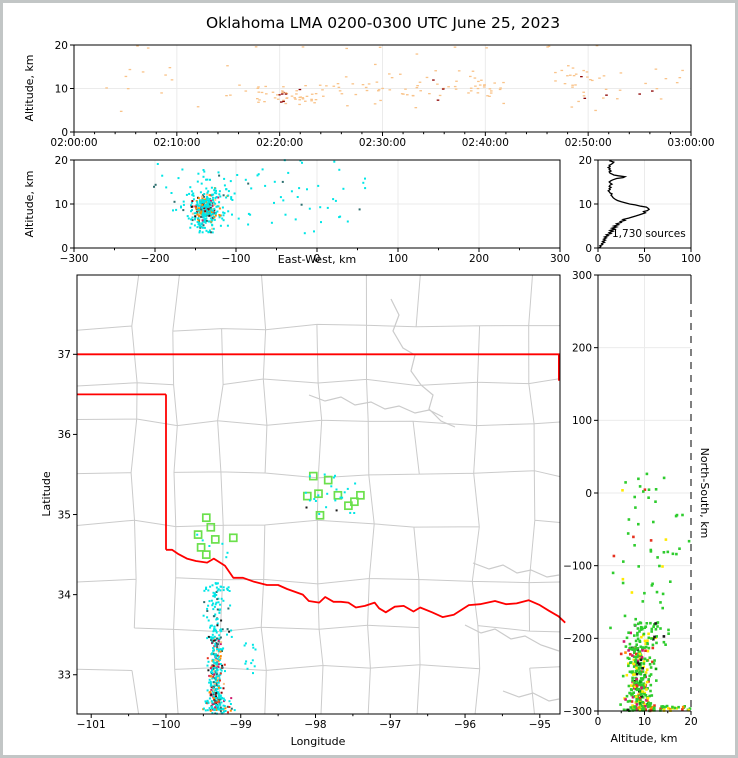  What do you see at coordinates (485, 143) in the screenshot?
I see `tick-label: 02:40:00` at bounding box center [485, 143].